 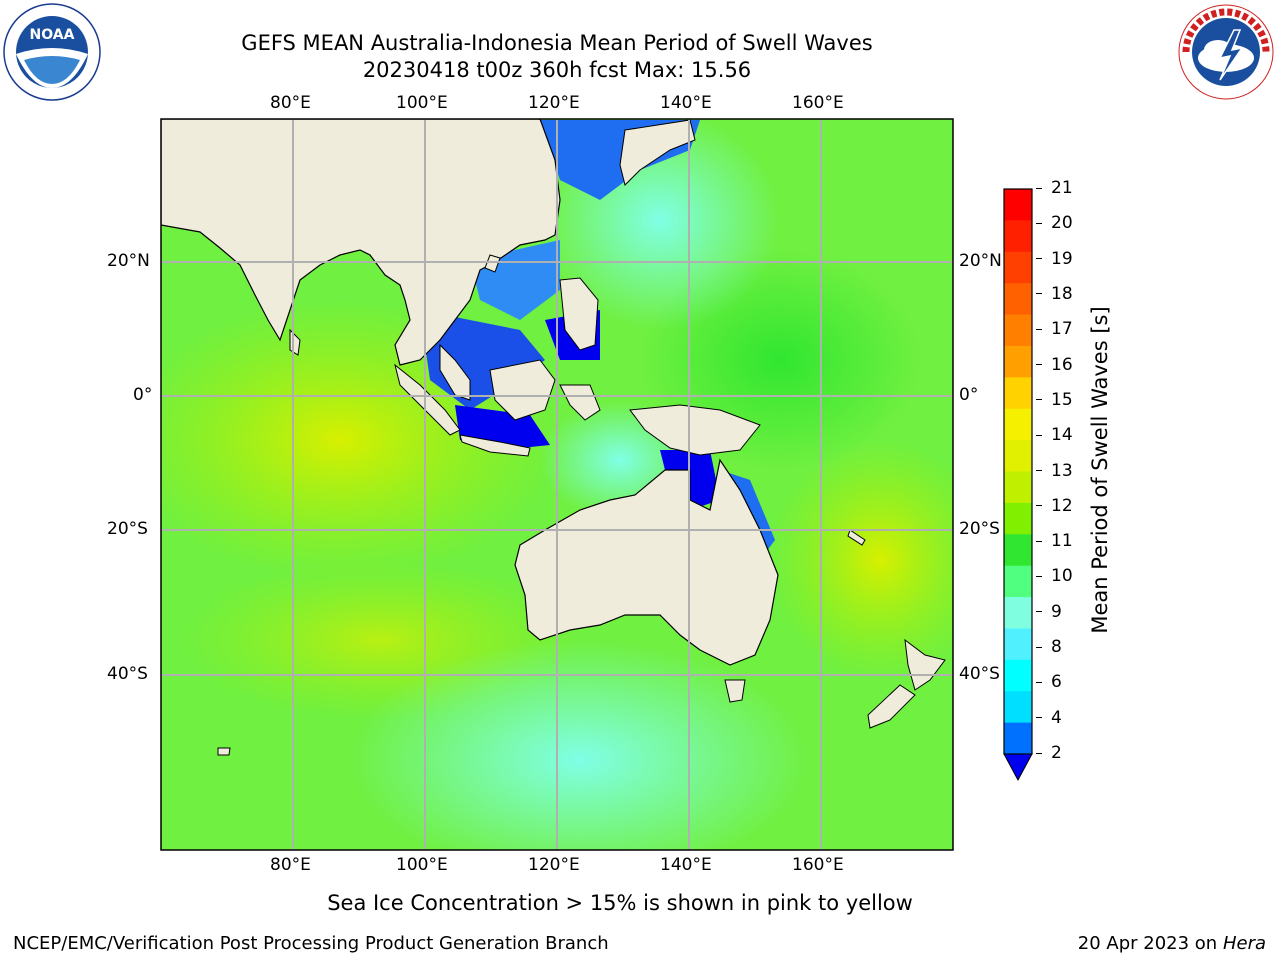 I want to click on philippines, so click(x=579, y=314).